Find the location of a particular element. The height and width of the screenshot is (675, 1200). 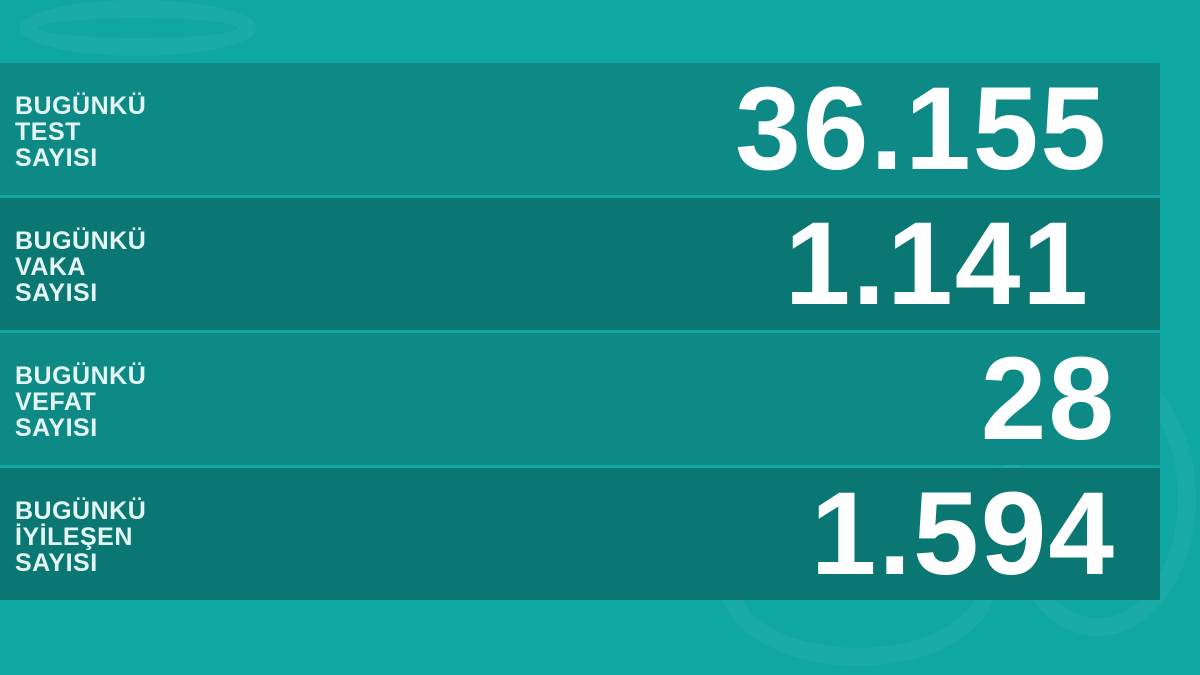

stat-label: BUGÜNKÜ VAKA SAYISI is located at coordinates (80, 267).